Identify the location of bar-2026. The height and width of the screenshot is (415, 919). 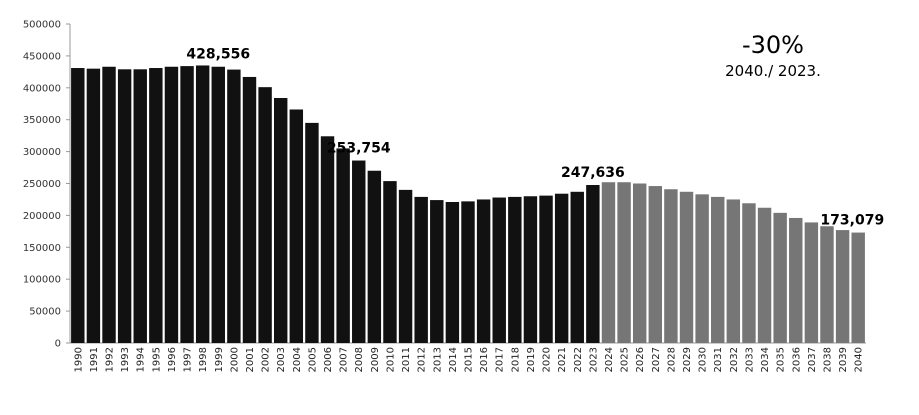
(639, 263).